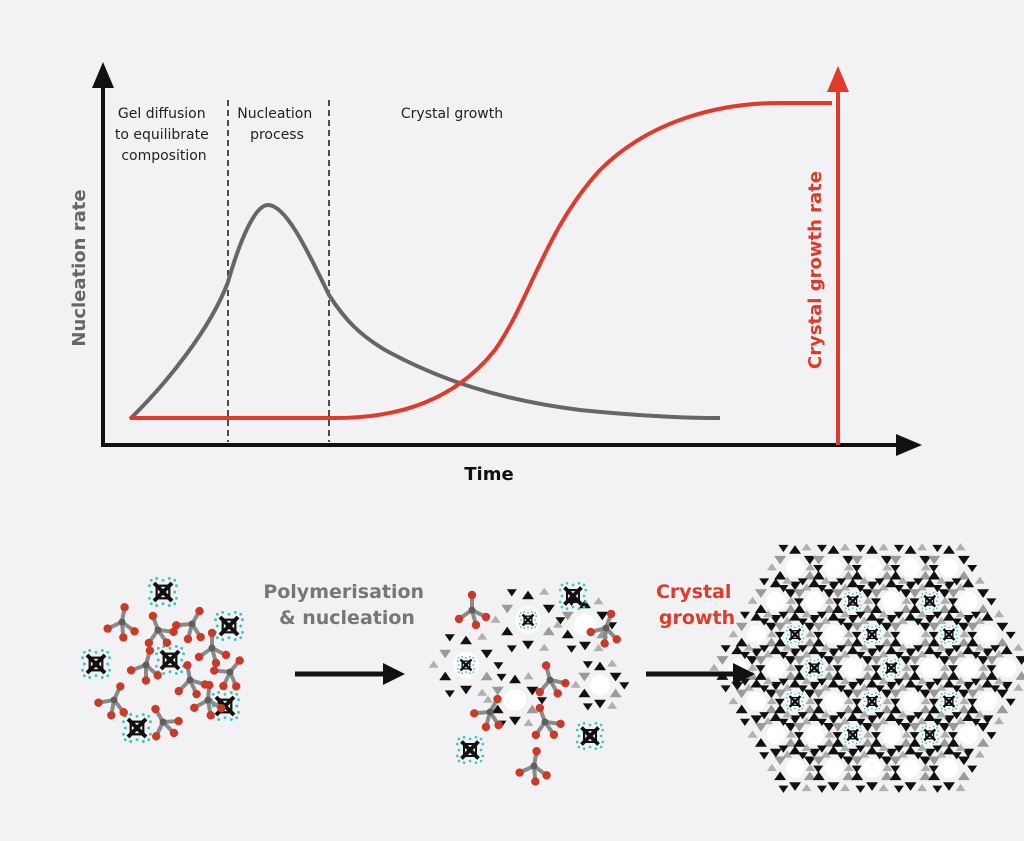 The image size is (1024, 841). I want to click on step-arrow-2-head, so click(744, 674).